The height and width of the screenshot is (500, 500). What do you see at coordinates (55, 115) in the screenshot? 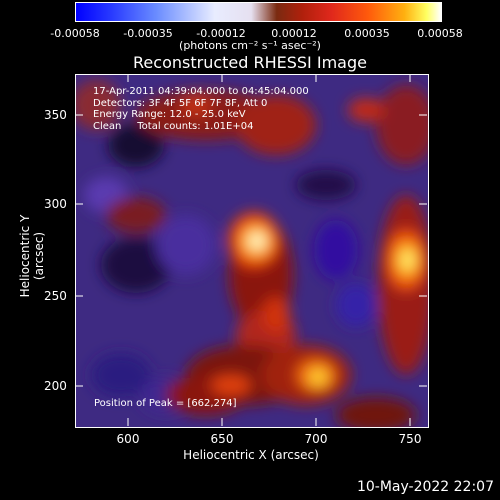
I see `y-tick: 350` at bounding box center [55, 115].